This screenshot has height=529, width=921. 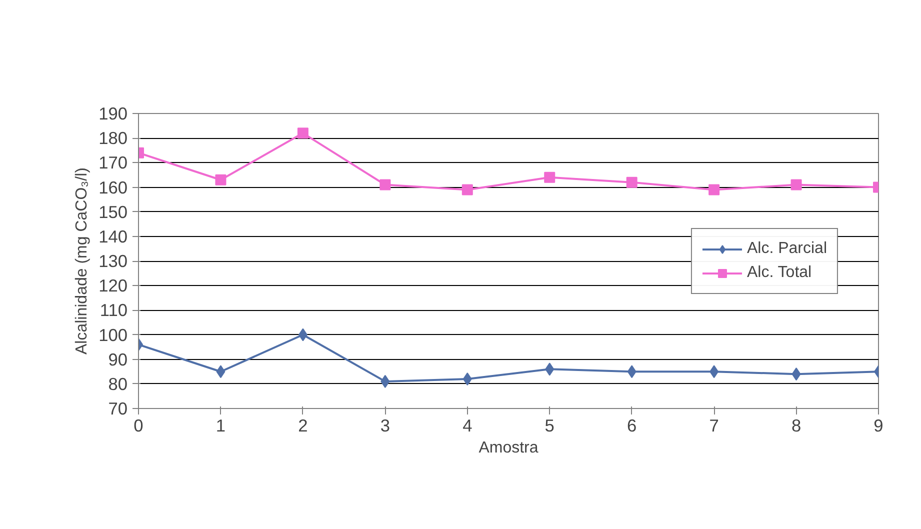 I want to click on y-tick-label: 150, so click(x=113, y=212).